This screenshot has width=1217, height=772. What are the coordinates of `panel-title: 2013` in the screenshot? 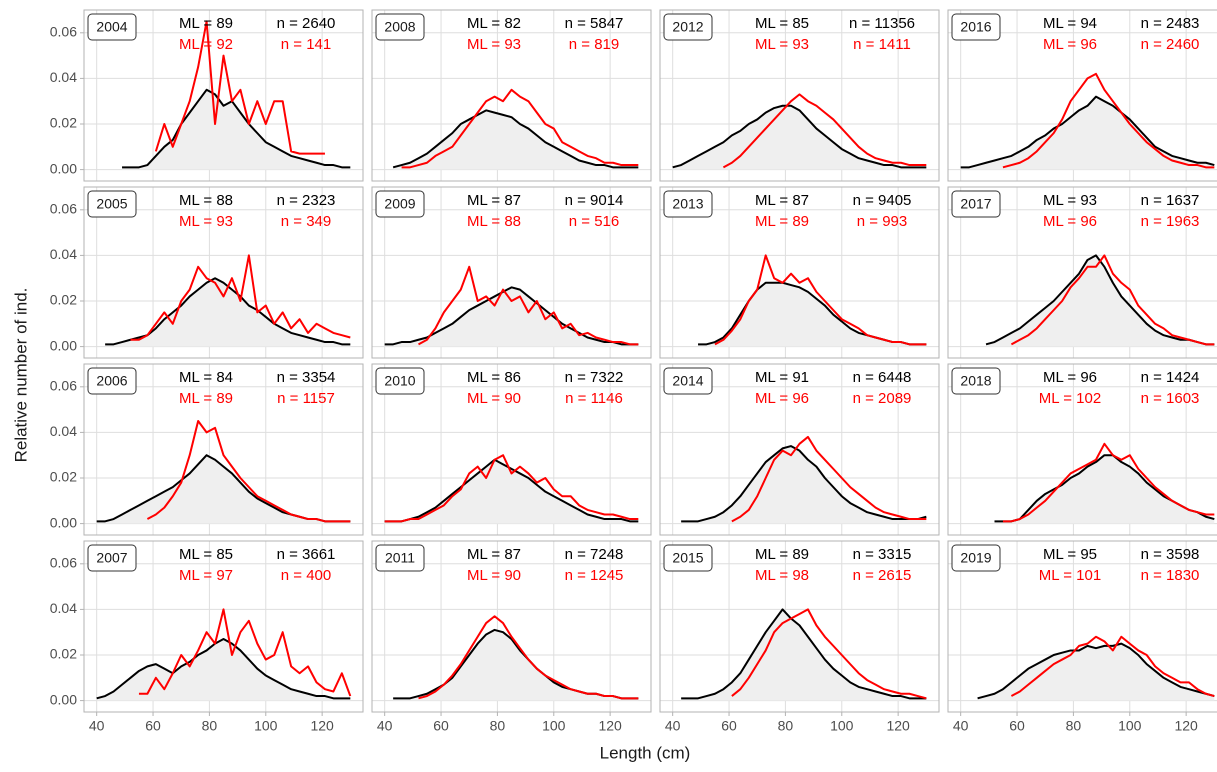 It's located at (687, 204).